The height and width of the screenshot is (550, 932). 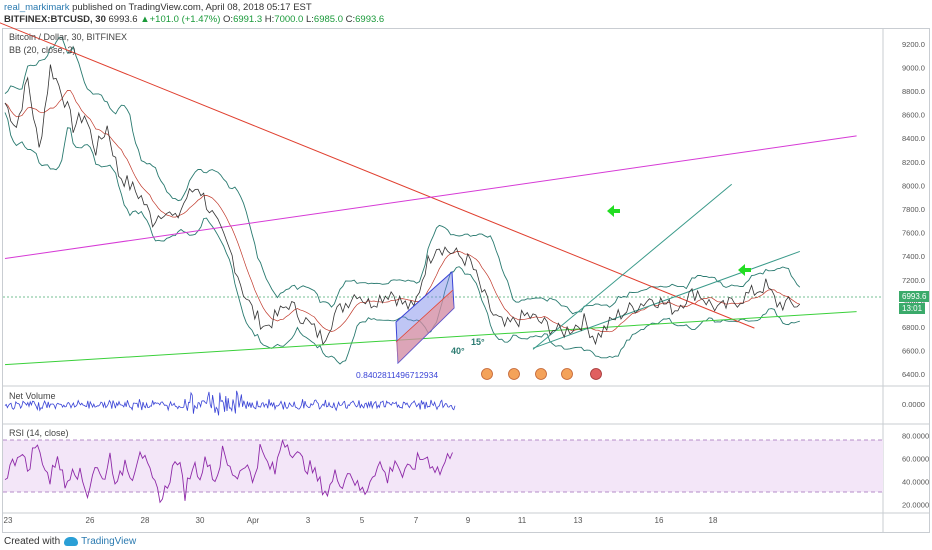 What do you see at coordinates (713, 520) in the screenshot?
I see `x-tick-label: 18` at bounding box center [713, 520].